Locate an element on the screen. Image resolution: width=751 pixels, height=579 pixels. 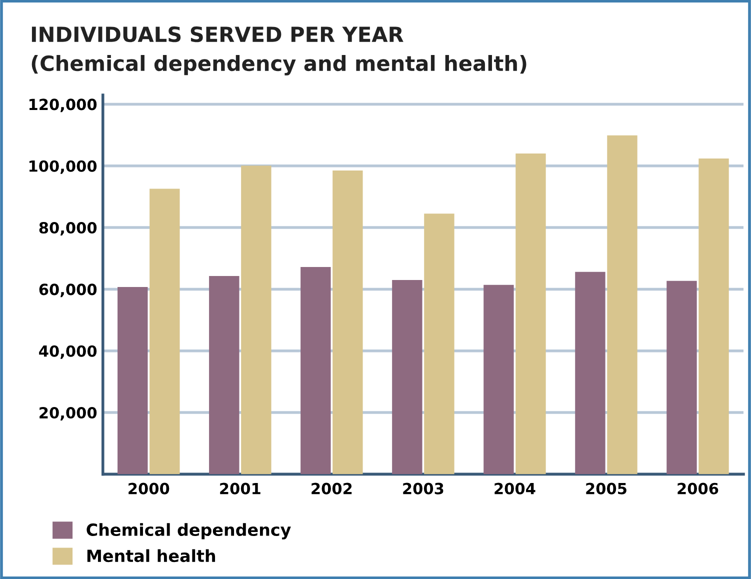
x-tick-label: 2002 is located at coordinates (332, 488).